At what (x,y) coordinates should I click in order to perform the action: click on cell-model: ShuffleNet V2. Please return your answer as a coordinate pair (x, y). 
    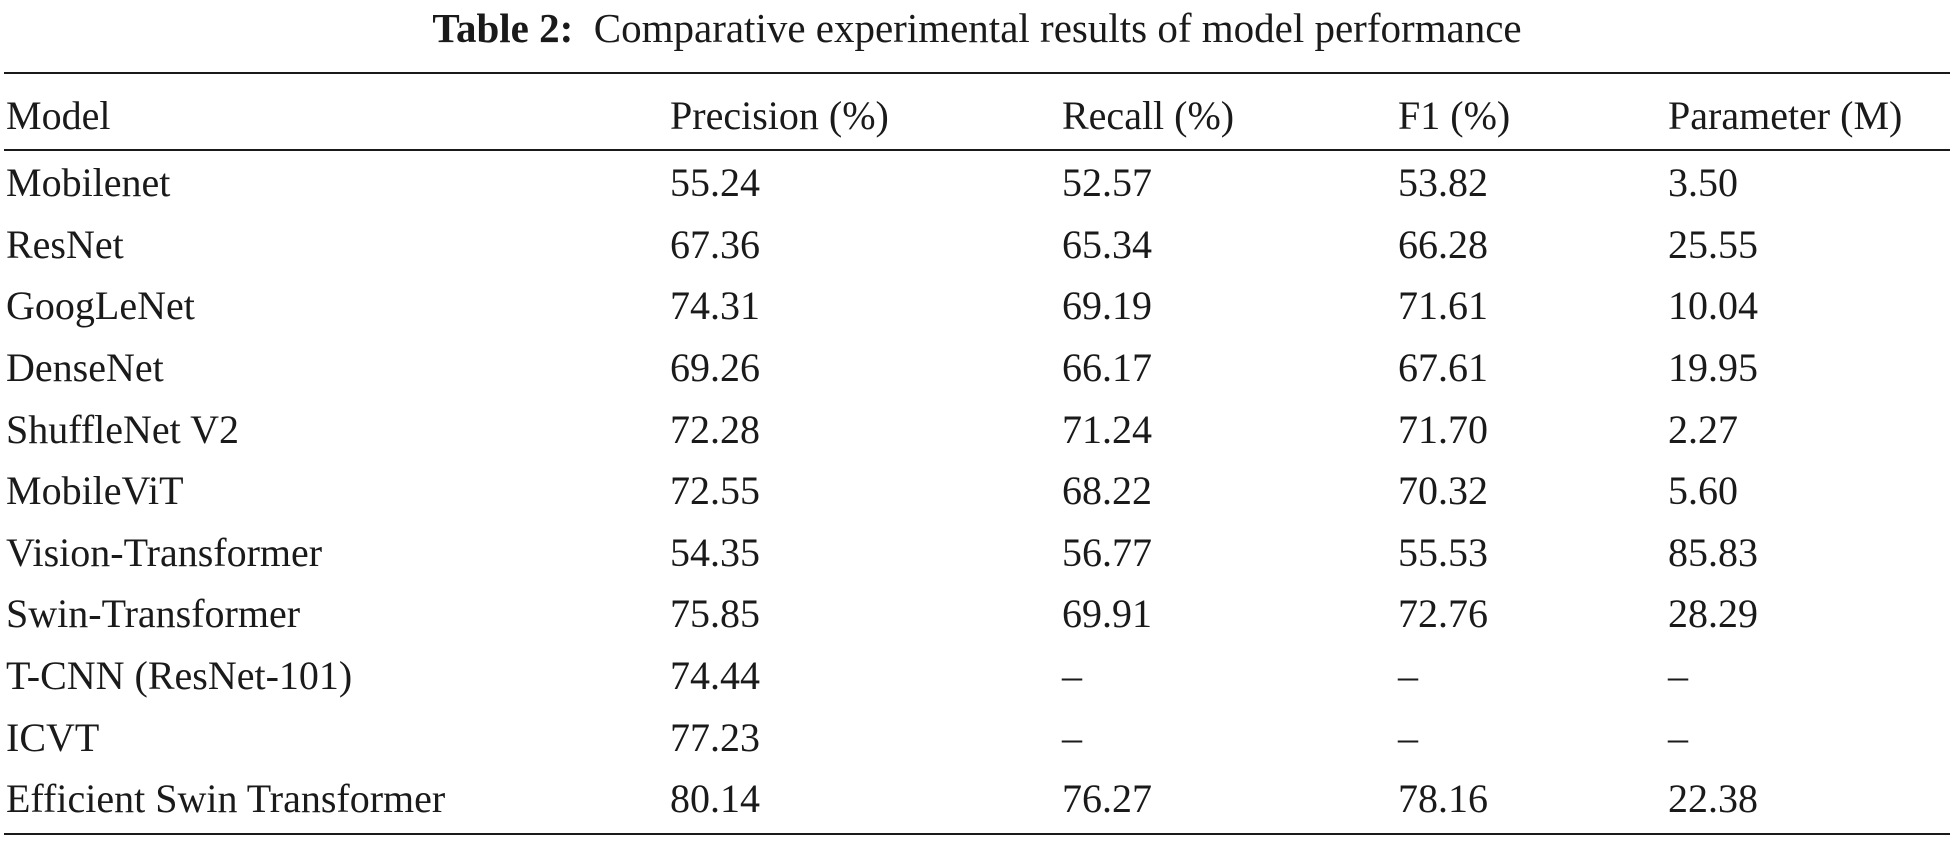
    Looking at the image, I should click on (122, 429).